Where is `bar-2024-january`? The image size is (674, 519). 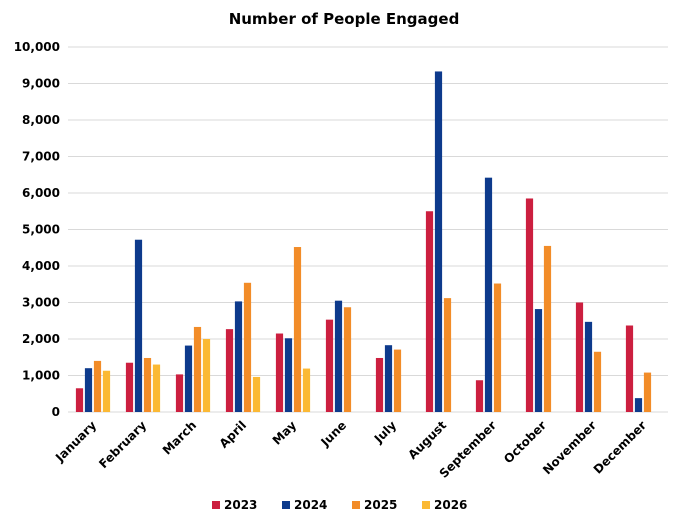
bar-2024-january is located at coordinates (88, 390).